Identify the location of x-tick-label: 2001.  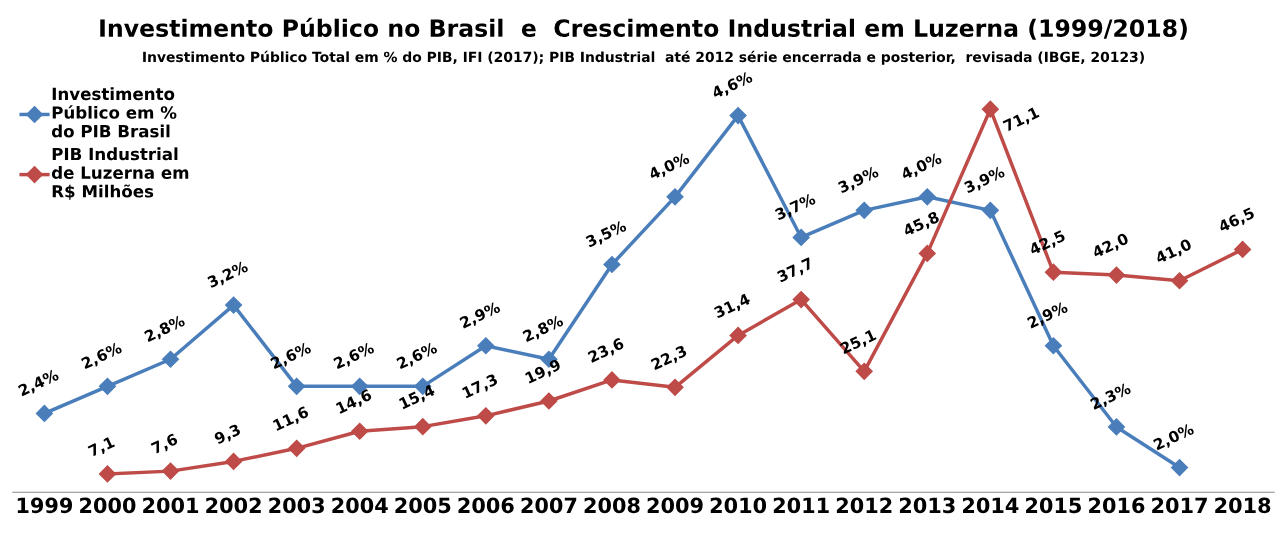
(171, 505).